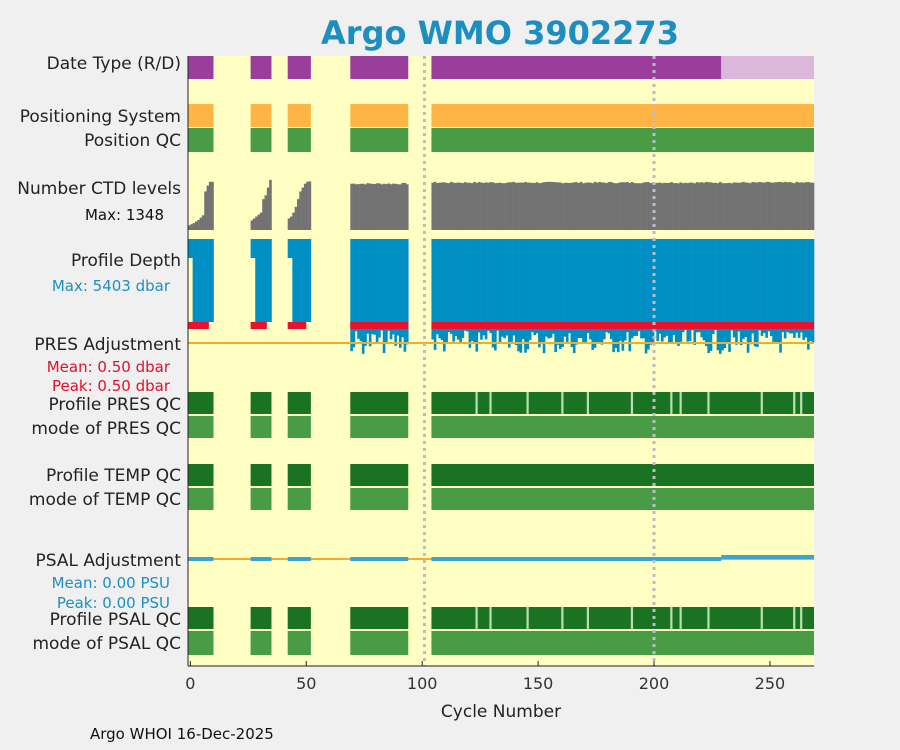 This screenshot has width=900, height=750. What do you see at coordinates (306, 683) in the screenshot?
I see `x-tick-label: 50` at bounding box center [306, 683].